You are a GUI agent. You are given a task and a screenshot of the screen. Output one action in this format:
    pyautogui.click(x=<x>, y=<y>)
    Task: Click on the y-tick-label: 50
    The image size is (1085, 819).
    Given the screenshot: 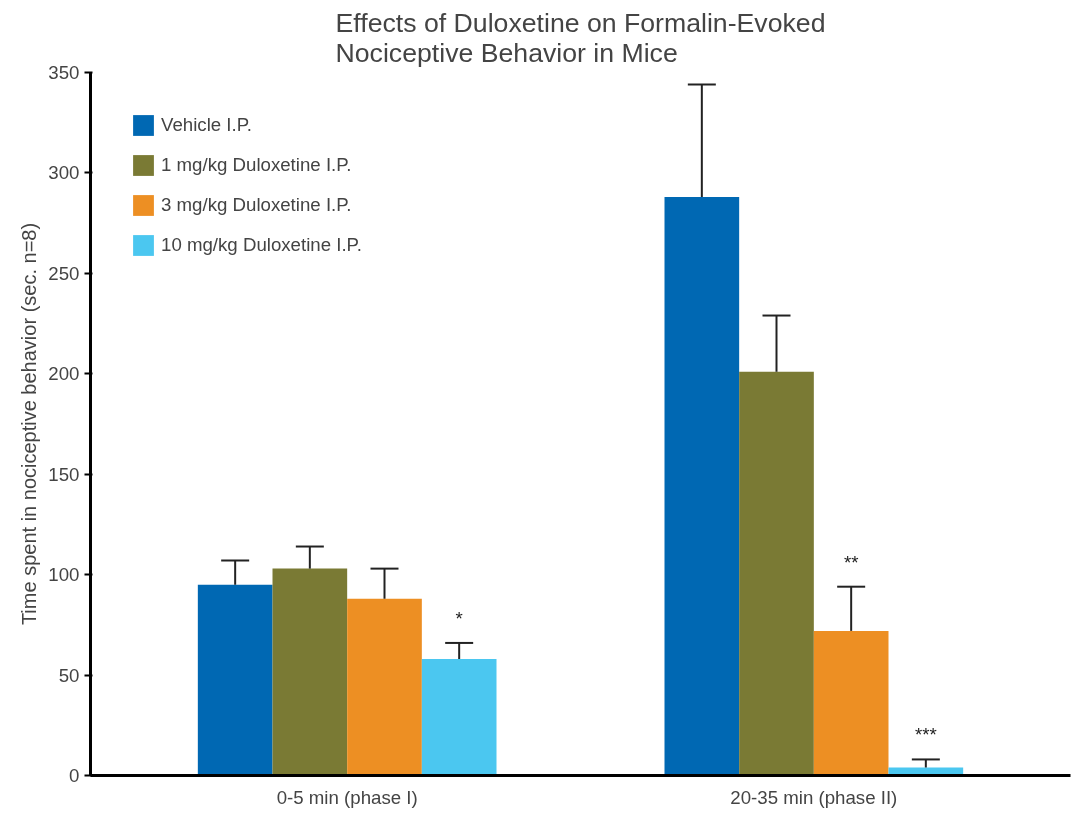 What is the action you would take?
    pyautogui.click(x=69, y=675)
    